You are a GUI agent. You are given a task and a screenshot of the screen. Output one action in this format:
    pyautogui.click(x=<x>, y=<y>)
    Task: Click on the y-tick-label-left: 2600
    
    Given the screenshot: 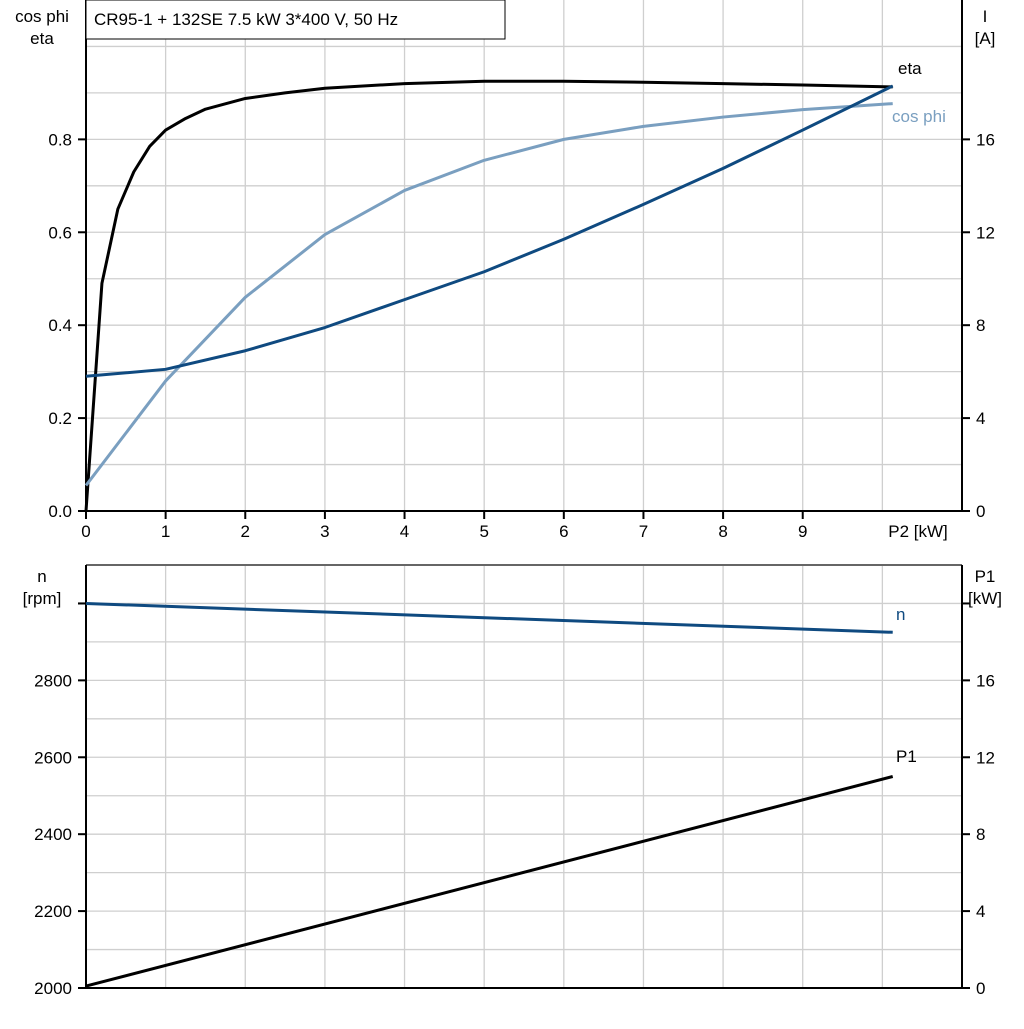 What is the action you would take?
    pyautogui.click(x=53, y=757)
    